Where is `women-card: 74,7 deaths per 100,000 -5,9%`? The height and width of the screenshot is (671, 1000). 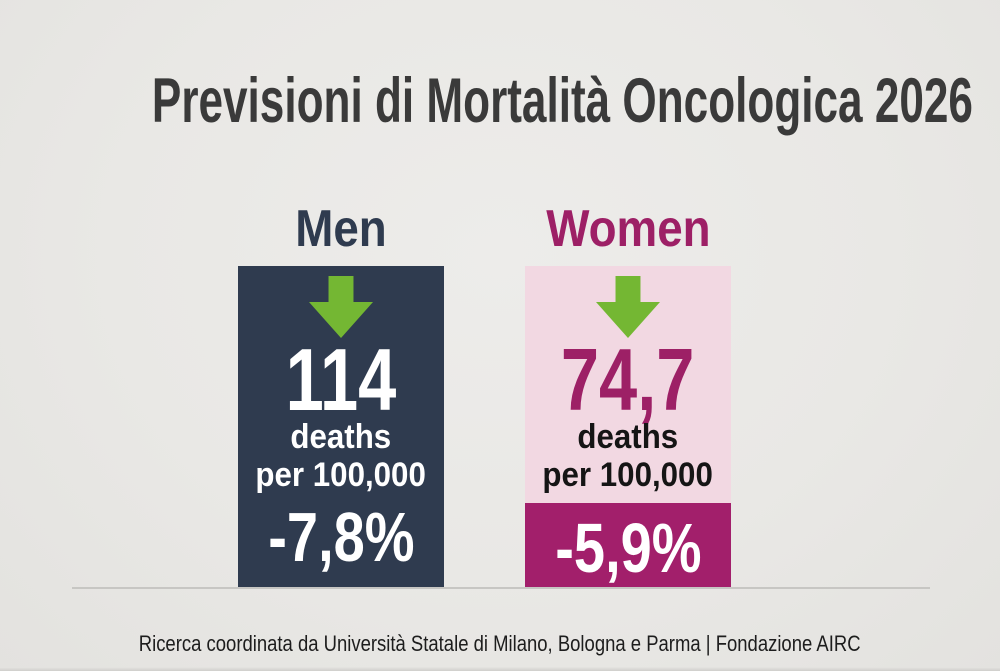
women-card: 74,7 deaths per 100,000 -5,9% is located at coordinates (628, 427).